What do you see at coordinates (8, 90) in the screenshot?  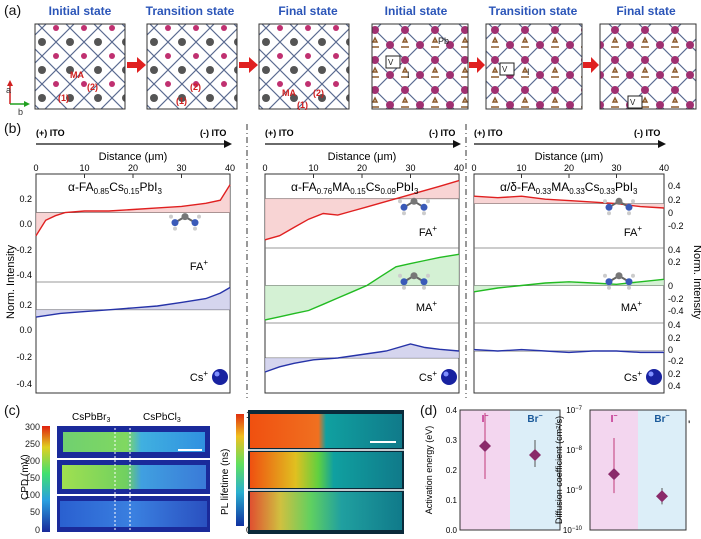 I see `axis-a-label: a` at bounding box center [8, 90].